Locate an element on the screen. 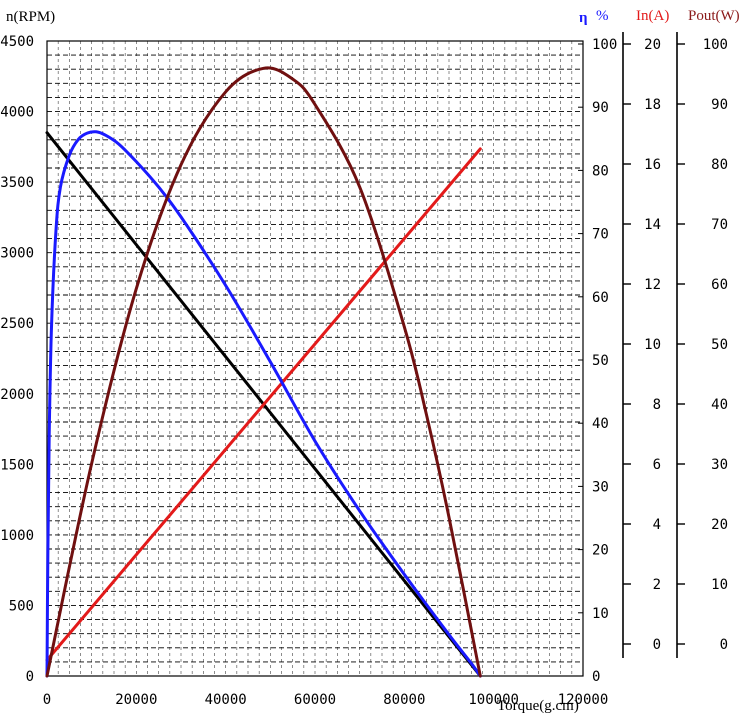 The image size is (750, 716). power-tick-label: 60 is located at coordinates (719, 285).